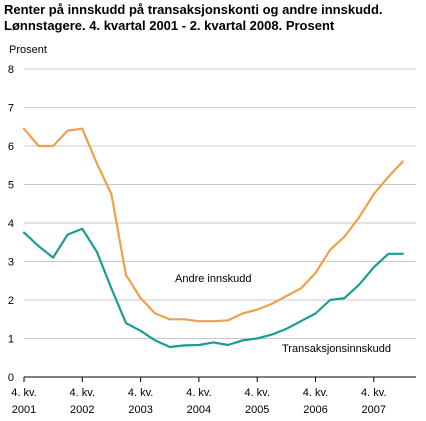 The image size is (426, 421). I want to click on y-tick-label: 3, so click(11, 263).